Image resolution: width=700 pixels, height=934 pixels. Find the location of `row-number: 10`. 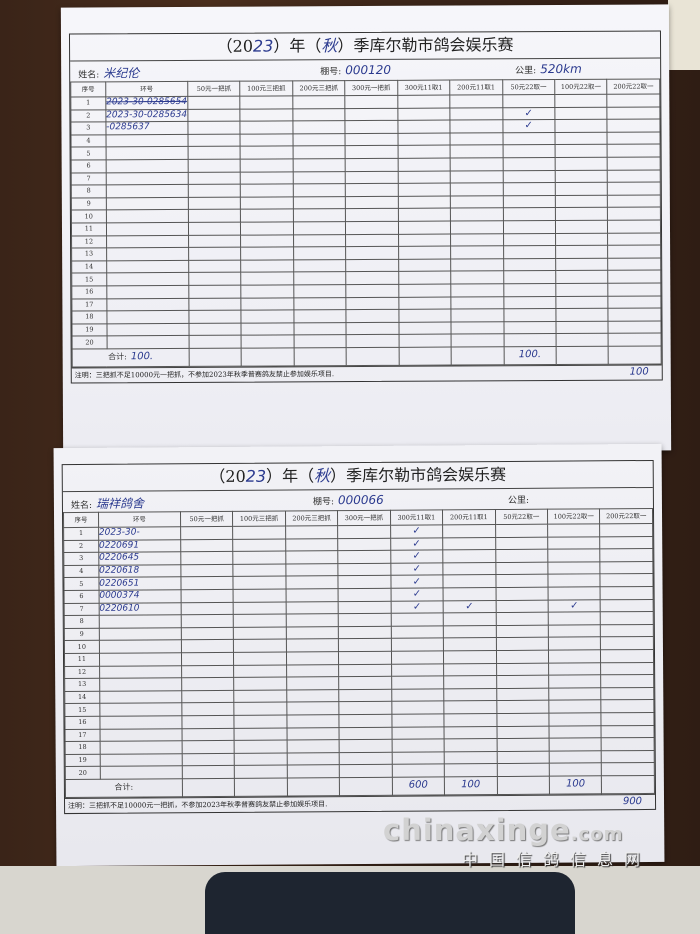

row-number: 10 is located at coordinates (89, 216).